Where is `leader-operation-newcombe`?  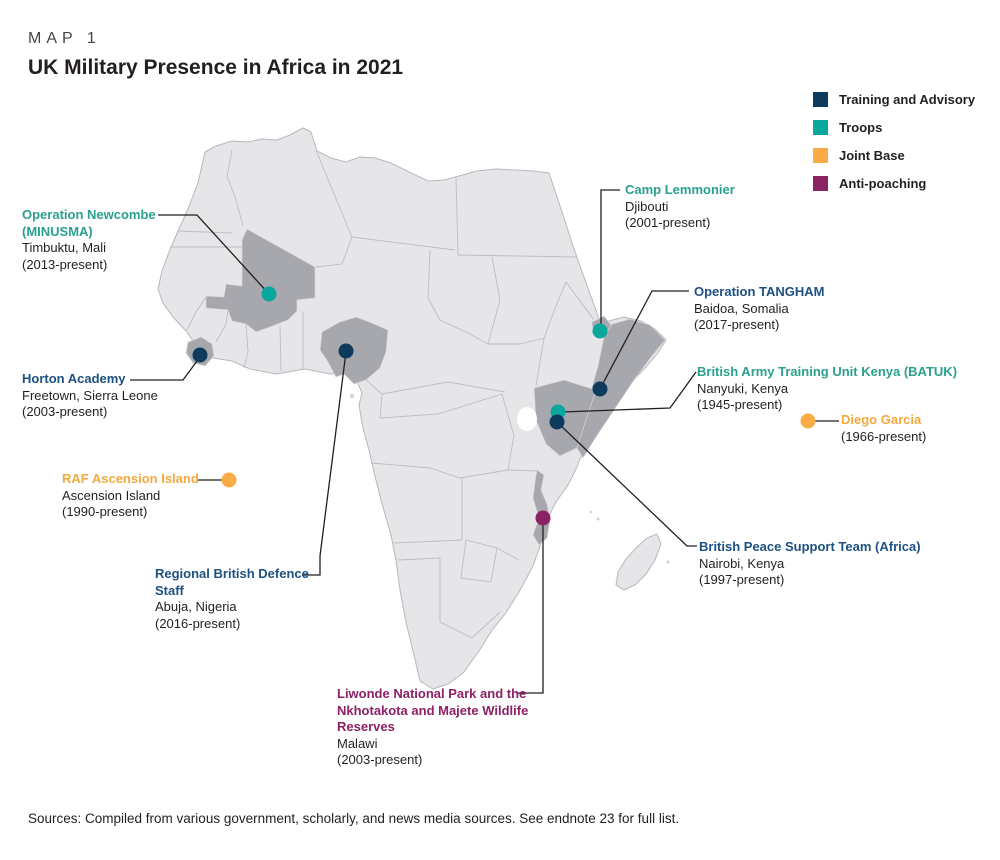
leader-operation-newcombe is located at coordinates (214, 254).